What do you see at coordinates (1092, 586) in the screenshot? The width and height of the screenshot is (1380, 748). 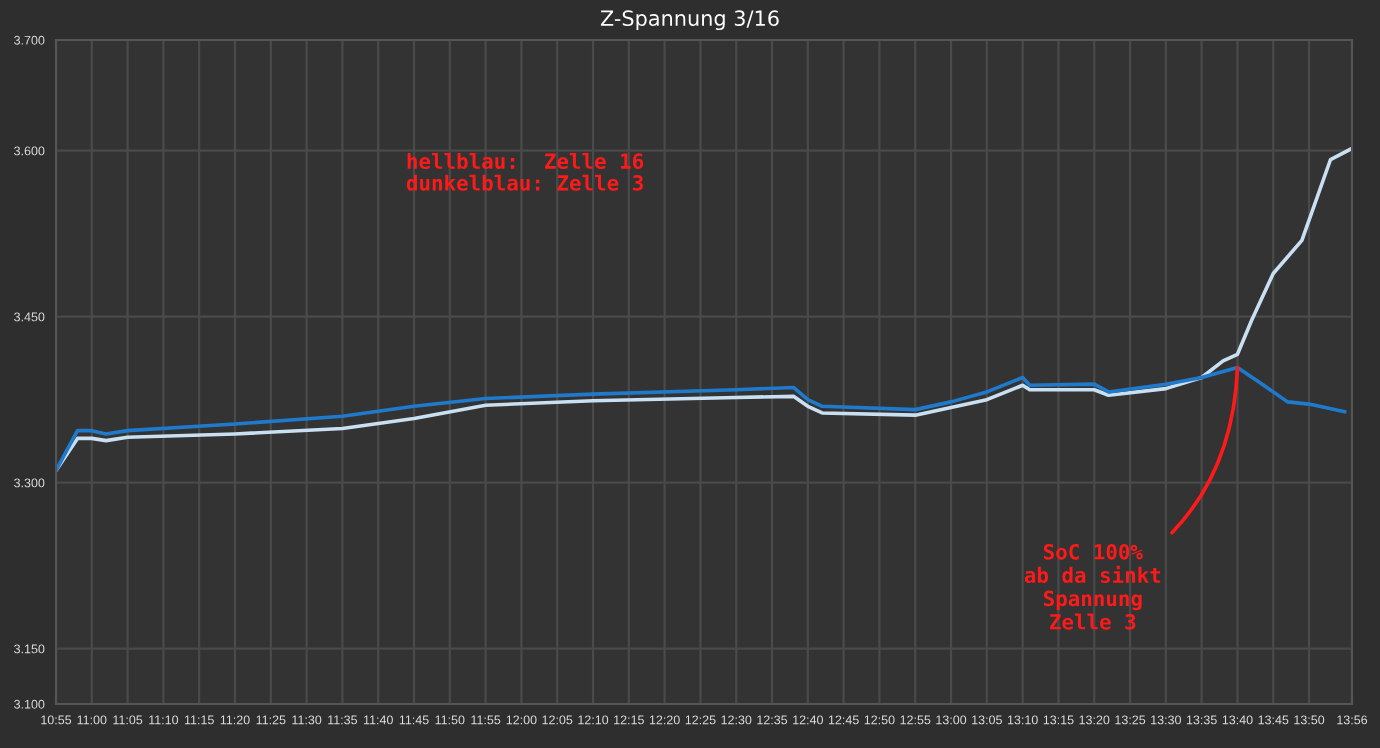 I see `annotation: SoC 100% ab da sinkt Spannung Zelle 3` at bounding box center [1092, 586].